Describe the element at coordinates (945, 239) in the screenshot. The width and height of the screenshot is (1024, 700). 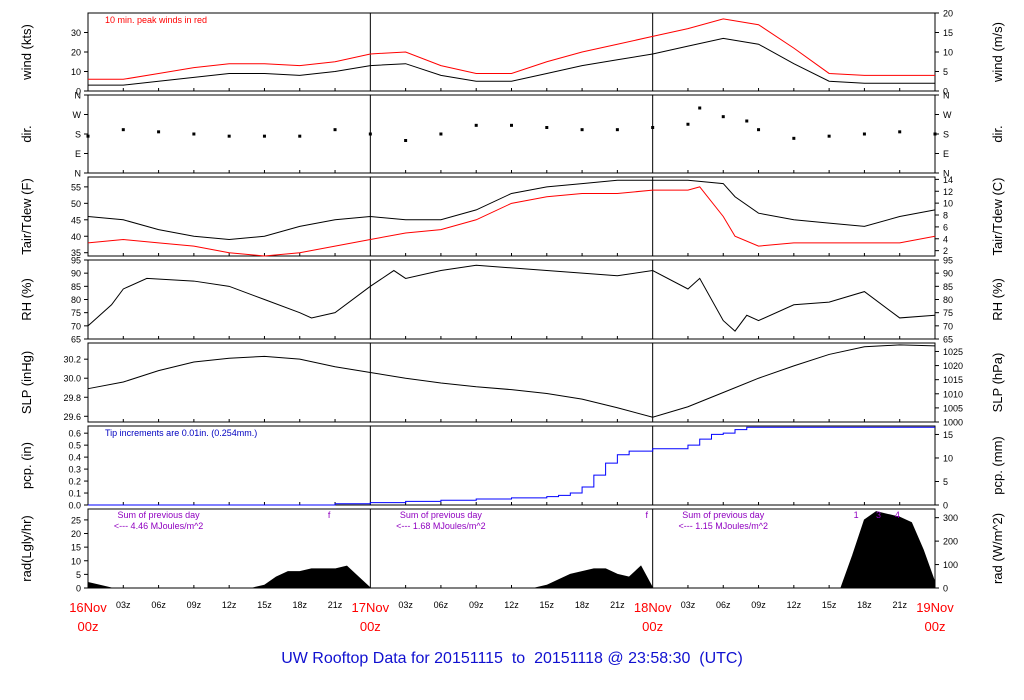
I see `ytick-label-right: 4` at that location.